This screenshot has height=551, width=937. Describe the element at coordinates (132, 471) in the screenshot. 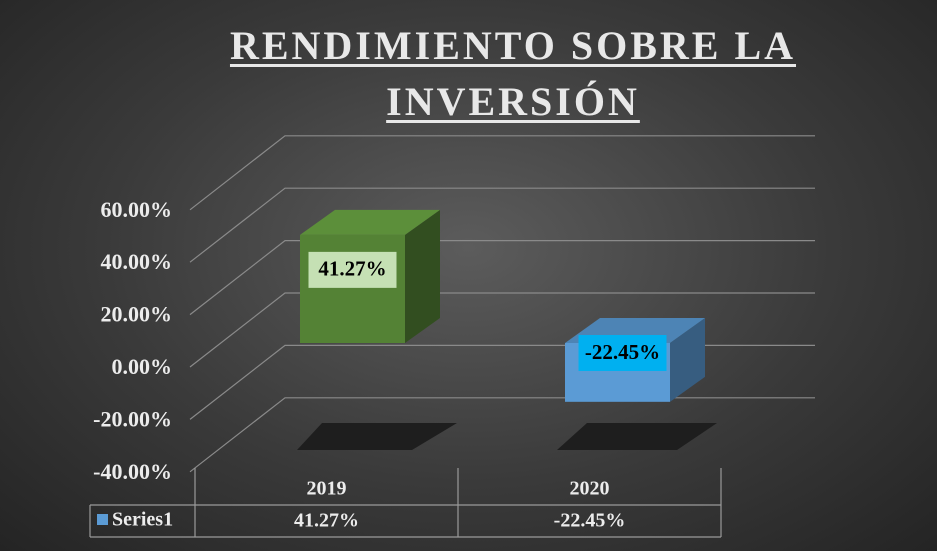

I see `y-tick-label: -40.00%` at that location.